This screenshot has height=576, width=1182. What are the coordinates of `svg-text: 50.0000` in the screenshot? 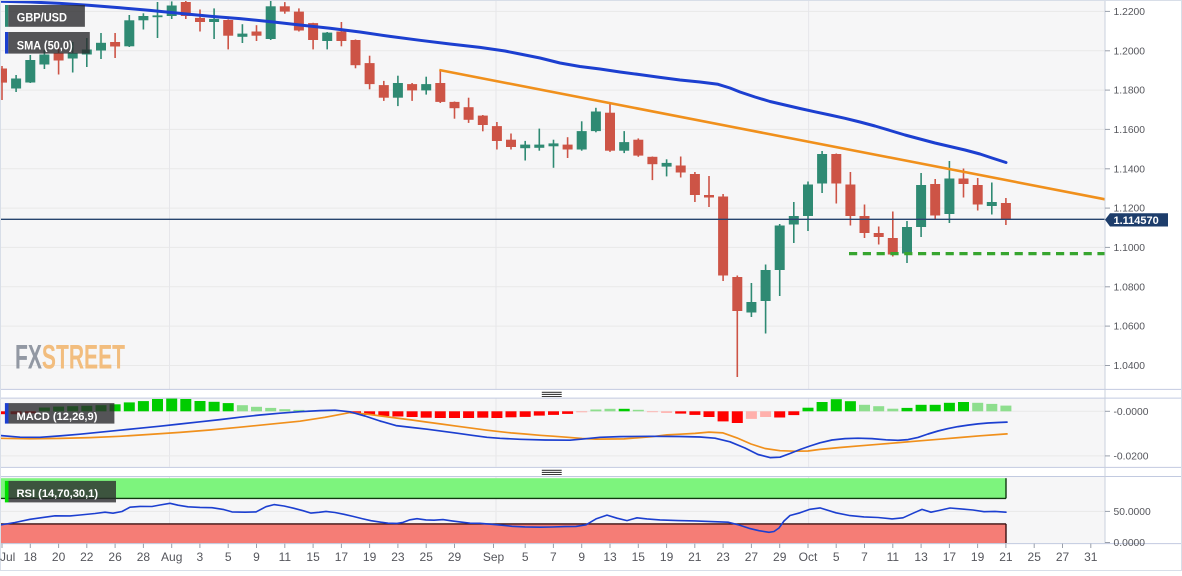 It's located at (1132, 512).